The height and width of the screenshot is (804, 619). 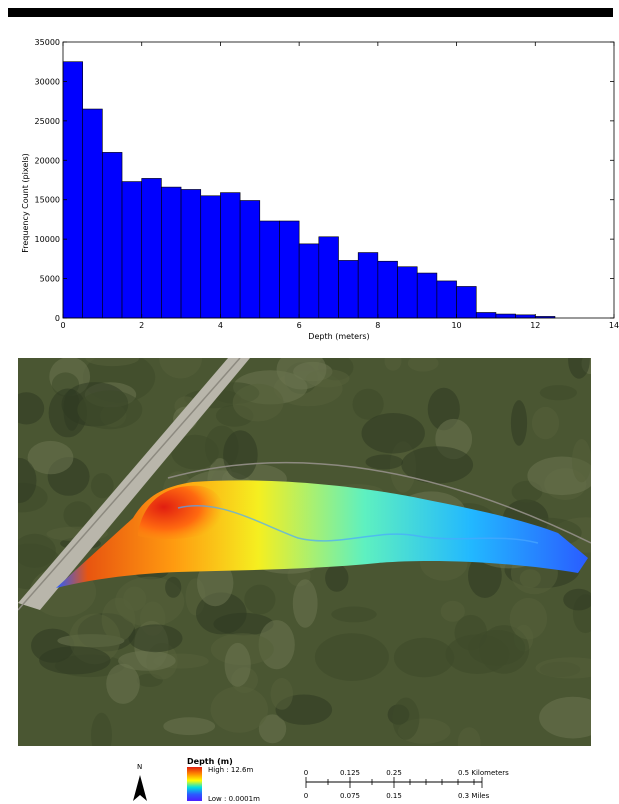 What do you see at coordinates (220, 325) in the screenshot?
I see `x-tick-label: 4` at bounding box center [220, 325].